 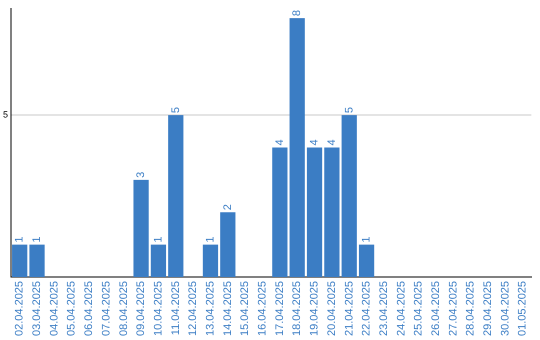 What do you see at coordinates (453, 308) in the screenshot?
I see `x-tick-label: 27.04.2025` at bounding box center [453, 308].